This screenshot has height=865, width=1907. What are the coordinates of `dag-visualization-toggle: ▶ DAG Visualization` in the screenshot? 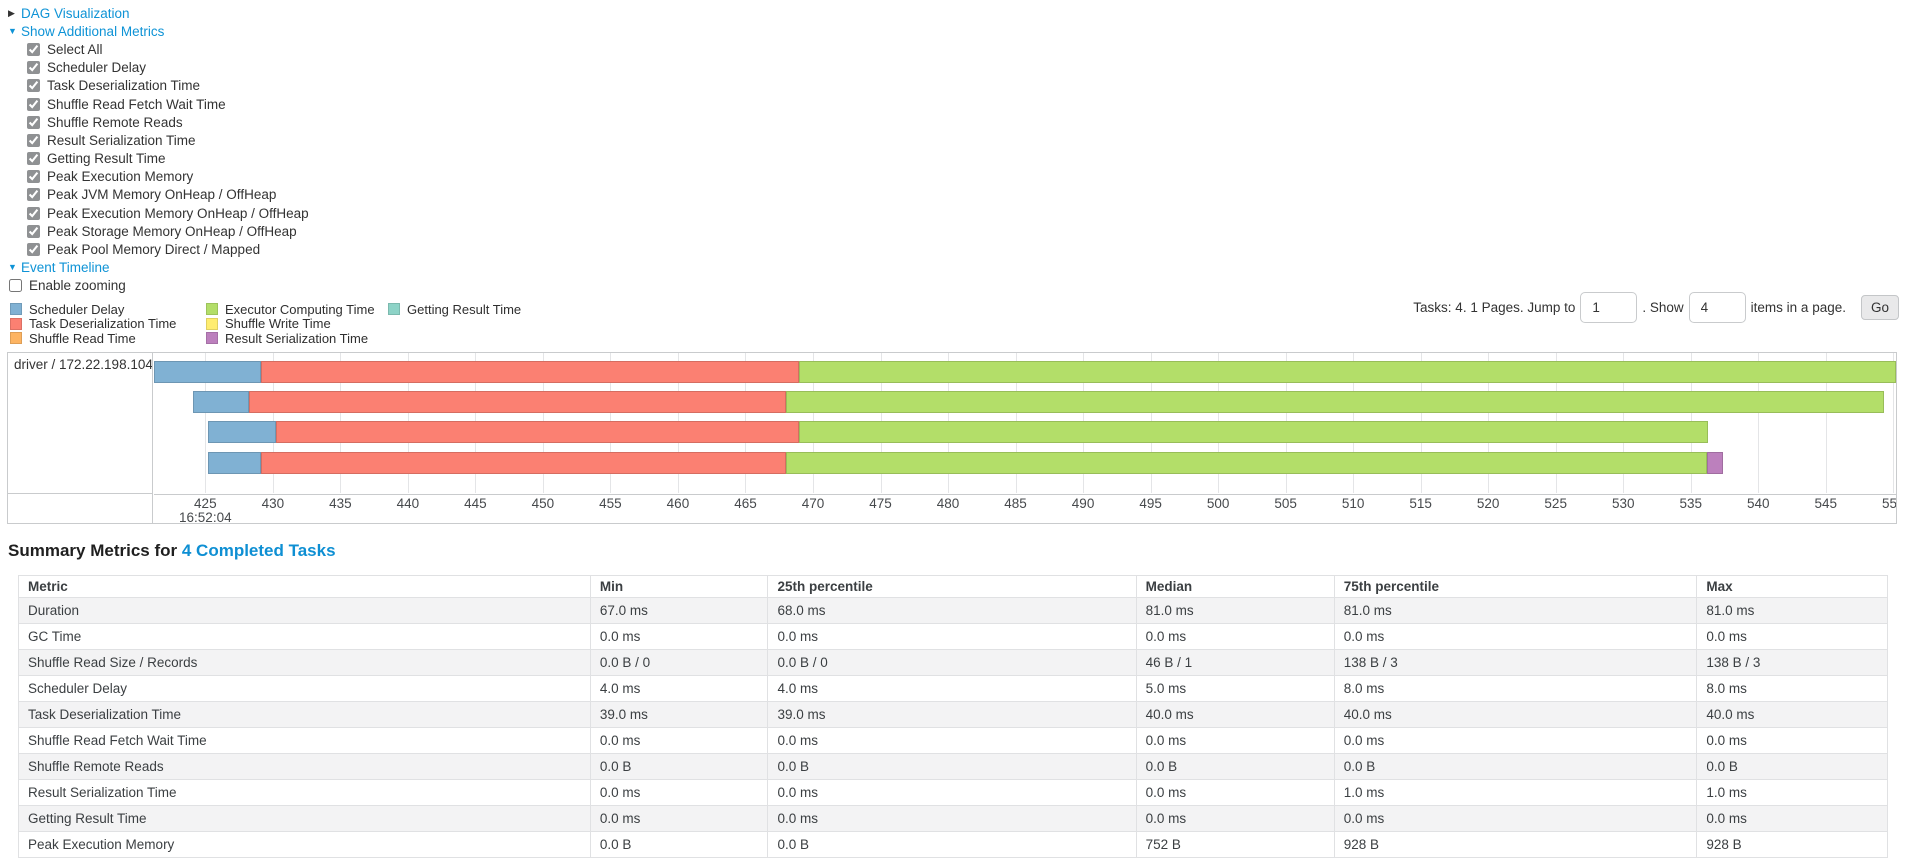 It's located at (158, 13).